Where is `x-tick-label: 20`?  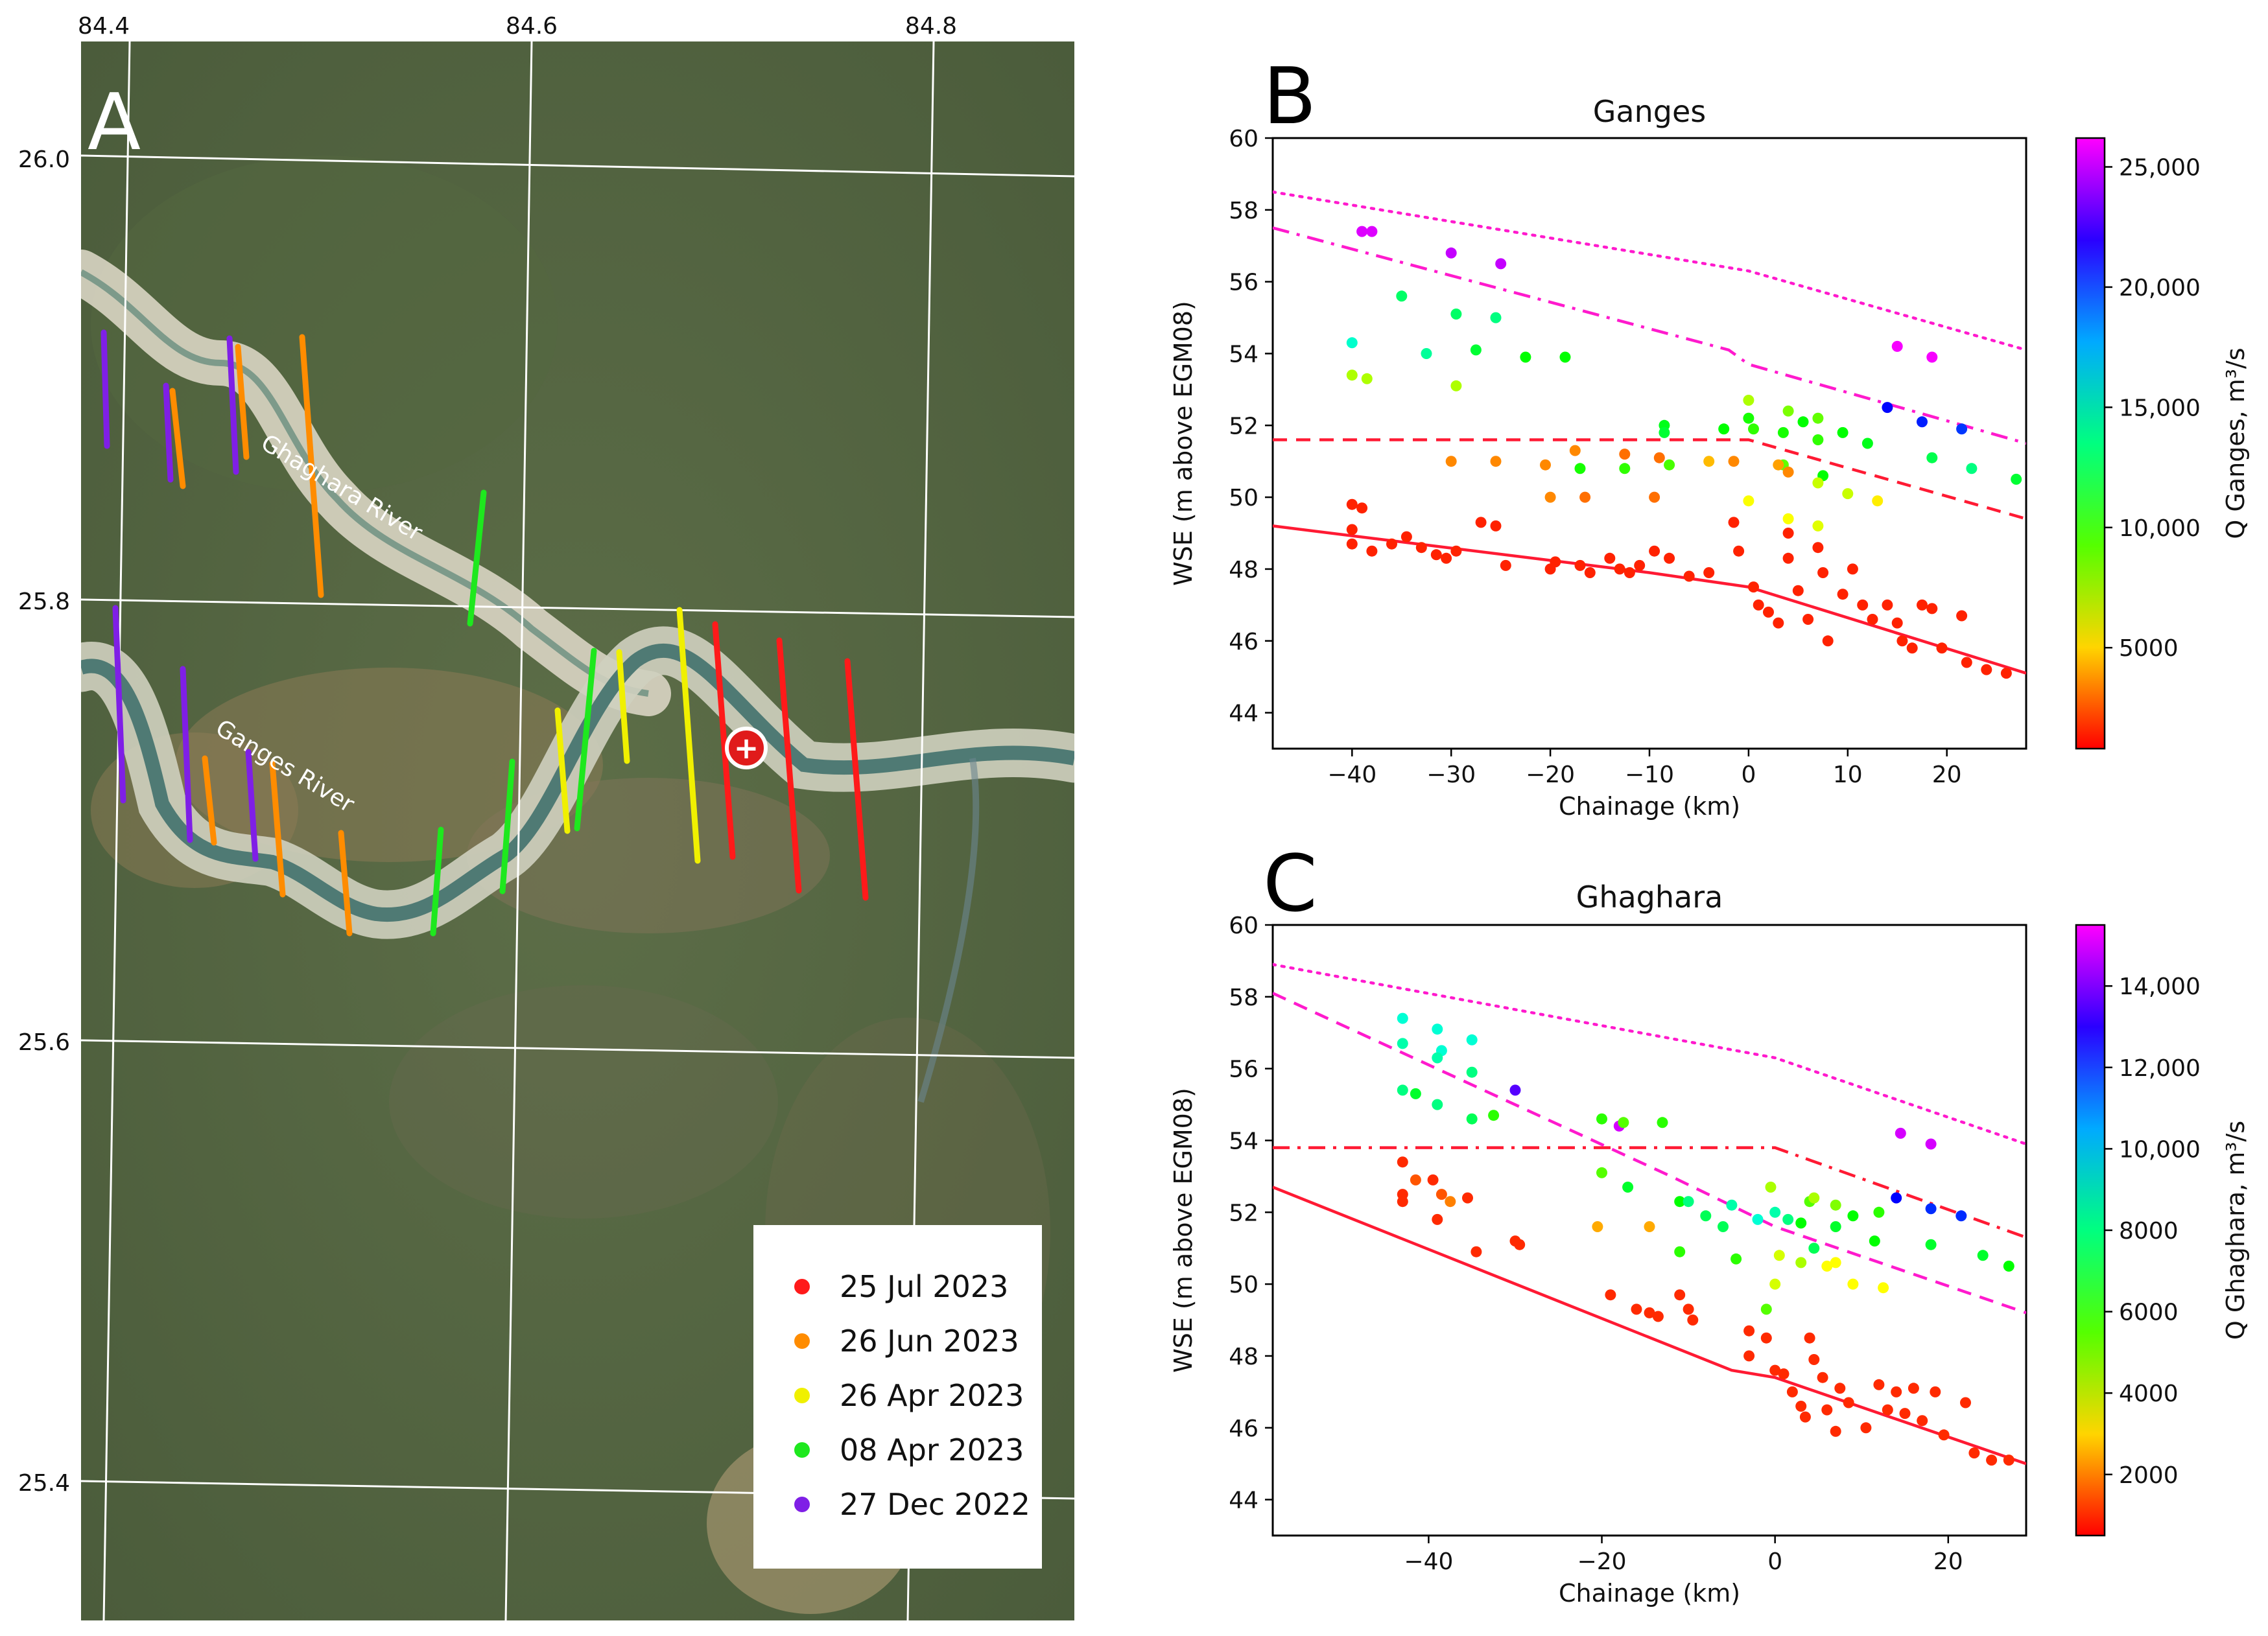 x-tick-label: 20 is located at coordinates (1947, 775).